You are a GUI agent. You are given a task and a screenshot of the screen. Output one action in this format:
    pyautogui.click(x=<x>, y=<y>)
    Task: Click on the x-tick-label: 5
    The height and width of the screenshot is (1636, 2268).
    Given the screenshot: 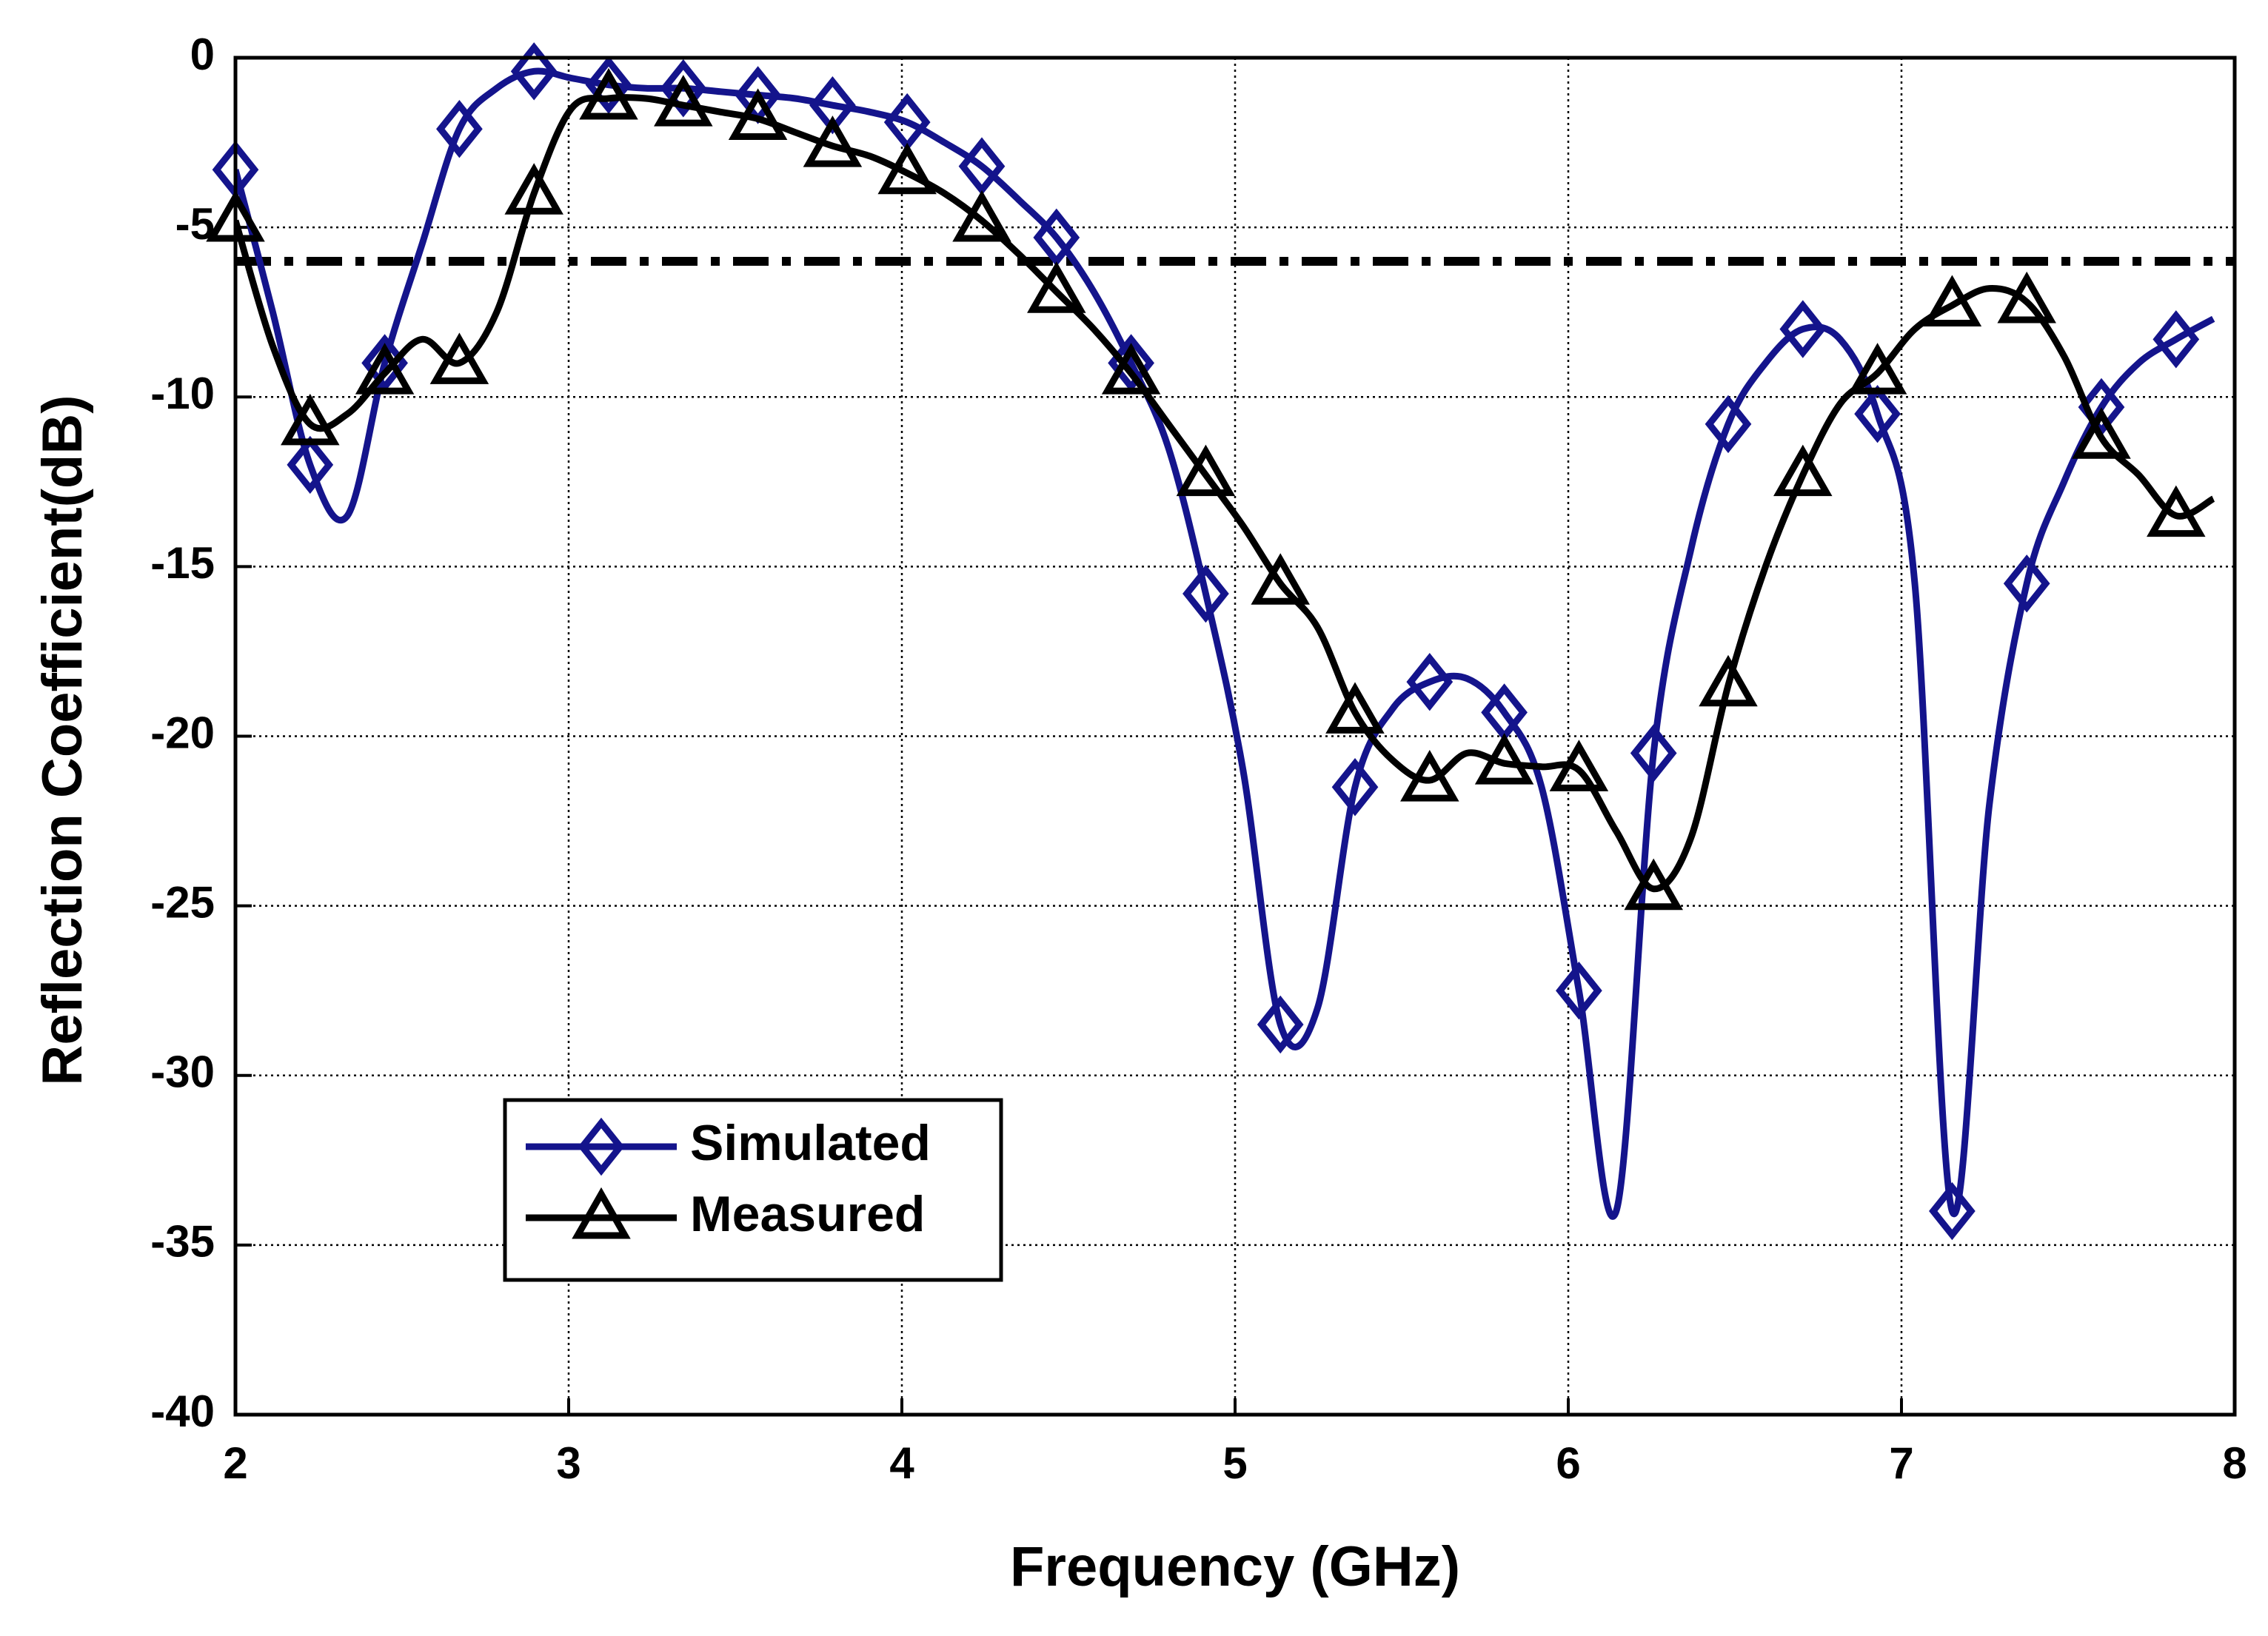 What is the action you would take?
    pyautogui.click(x=1234, y=1463)
    